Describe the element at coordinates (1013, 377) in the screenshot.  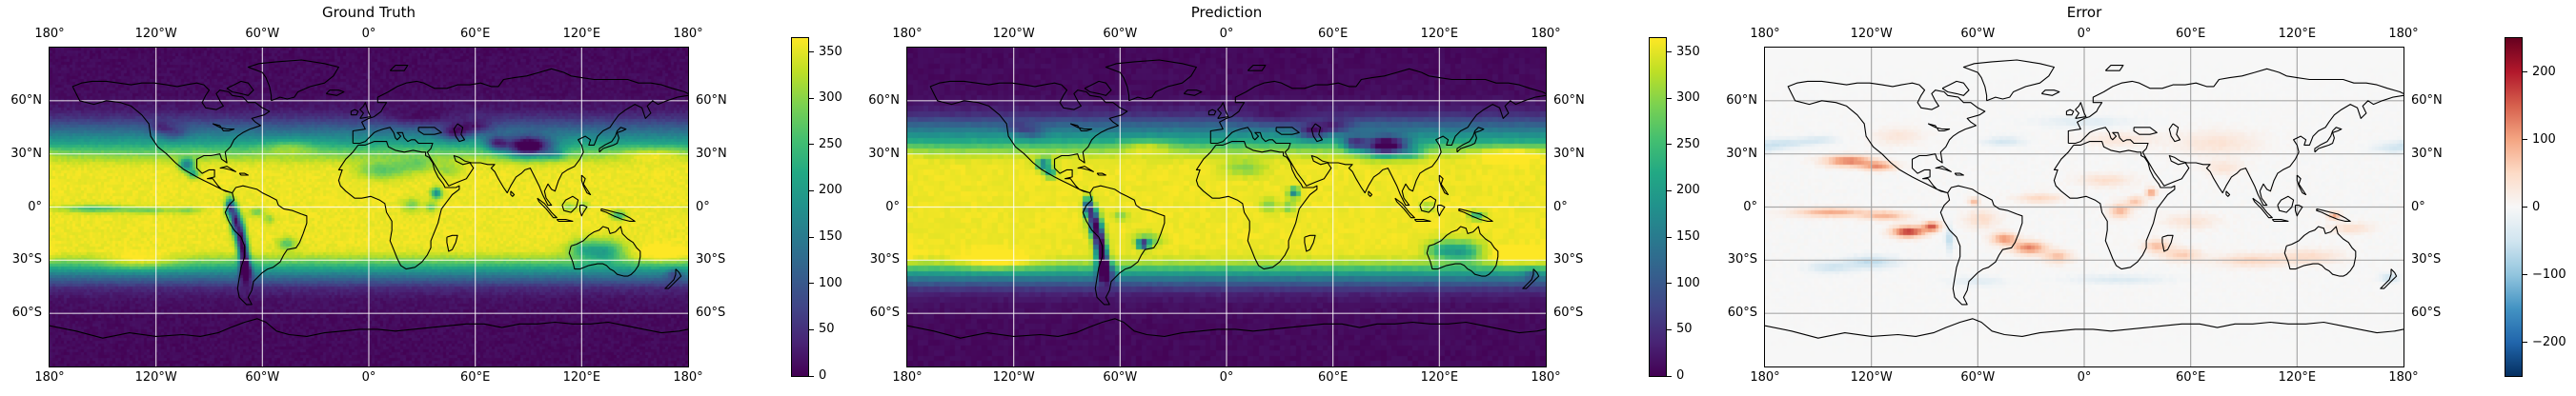
I see `lon-tick-label-bottom: 120°W` at that location.